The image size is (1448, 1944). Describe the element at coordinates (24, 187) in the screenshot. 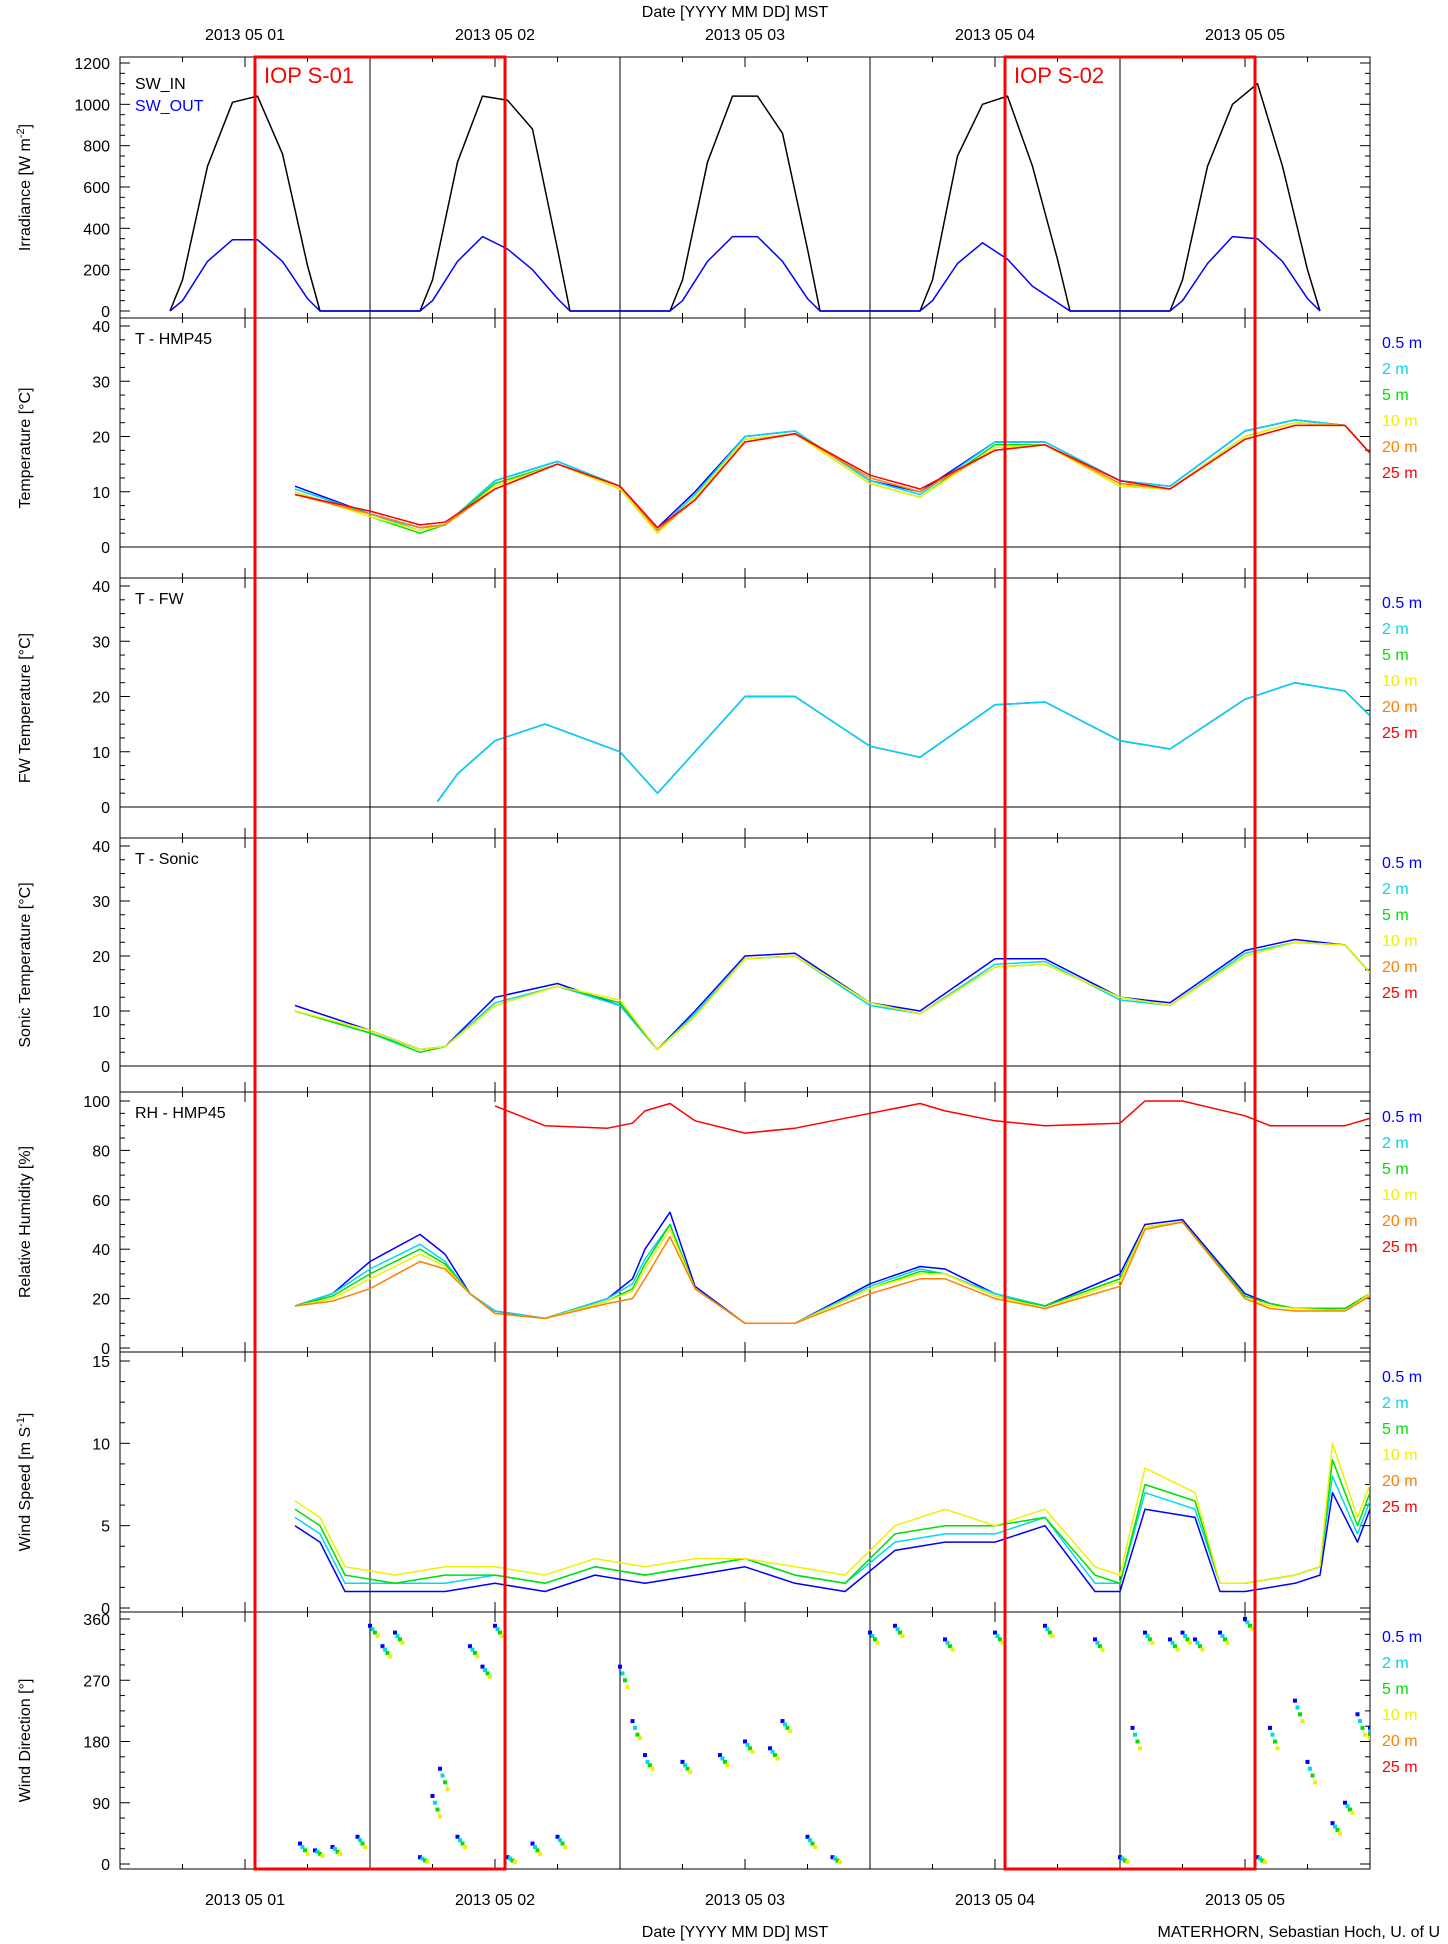

I see `y-axis-title: Irradiance [W m-2]` at that location.